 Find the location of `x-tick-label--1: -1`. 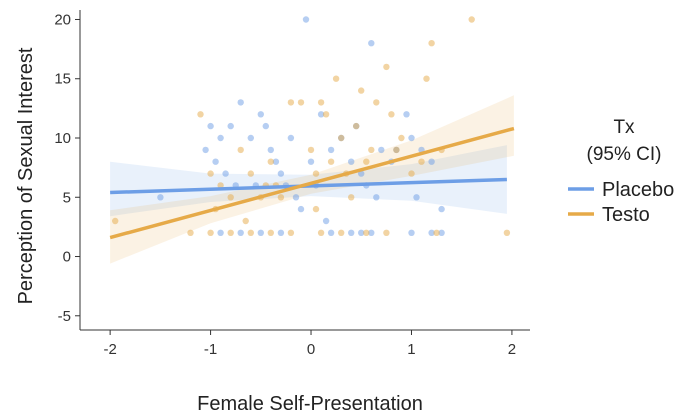

x-tick-label--1: -1 is located at coordinates (210, 349).